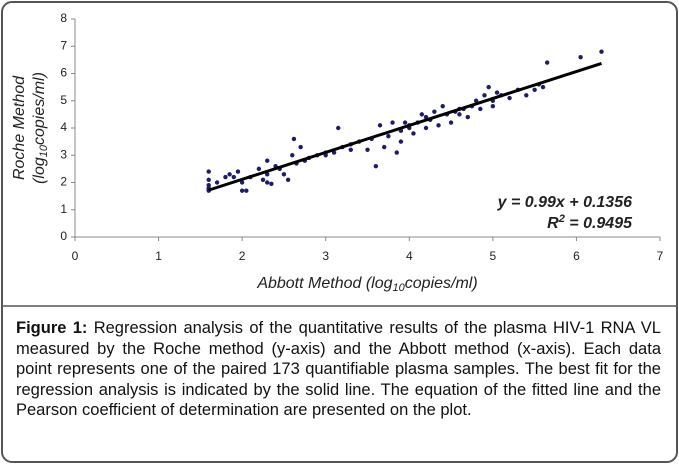  I want to click on y-axis-title-part: 10, so click(44, 150).